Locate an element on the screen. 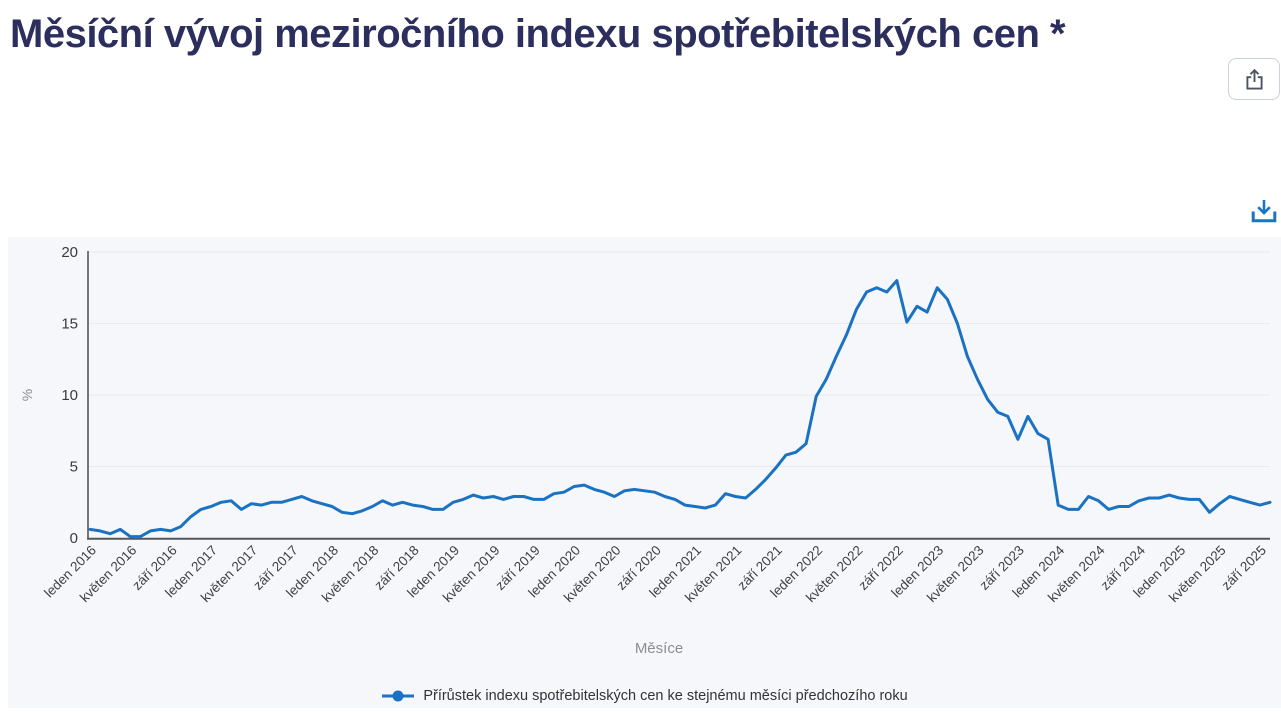 The image size is (1281, 715). download-chart-button is located at coordinates (1264, 210).